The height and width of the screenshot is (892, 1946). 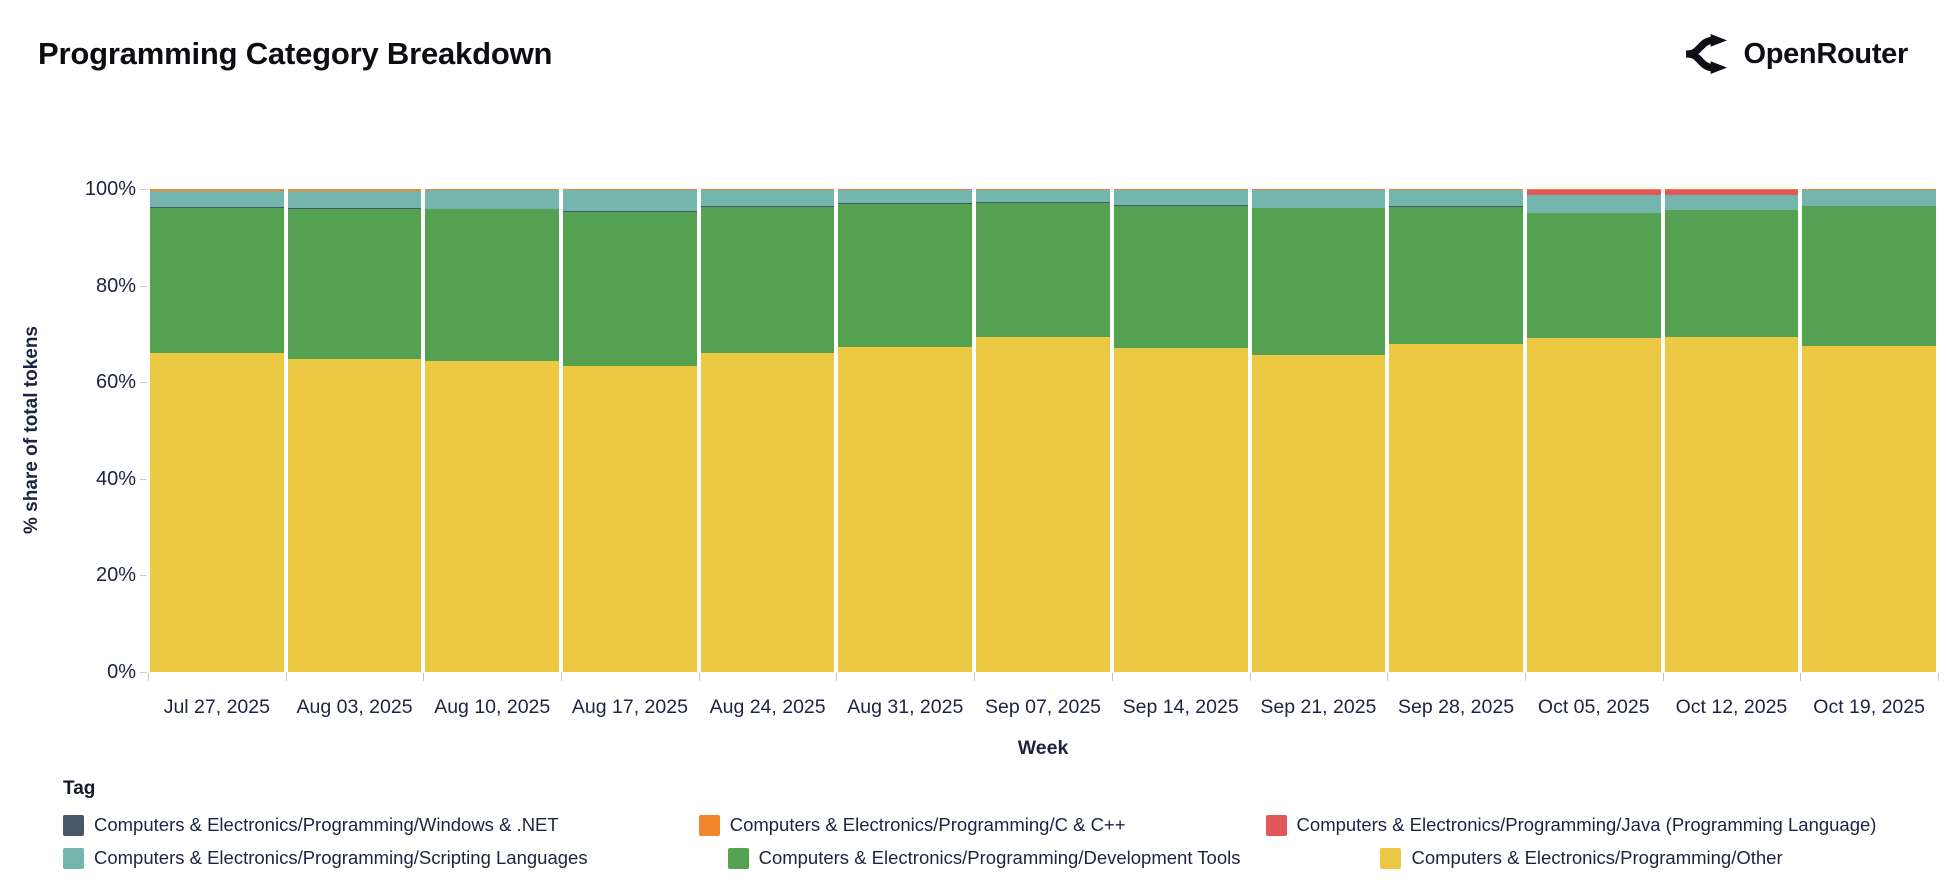 I want to click on y-axis-tick-label: 40%, so click(x=115, y=478).